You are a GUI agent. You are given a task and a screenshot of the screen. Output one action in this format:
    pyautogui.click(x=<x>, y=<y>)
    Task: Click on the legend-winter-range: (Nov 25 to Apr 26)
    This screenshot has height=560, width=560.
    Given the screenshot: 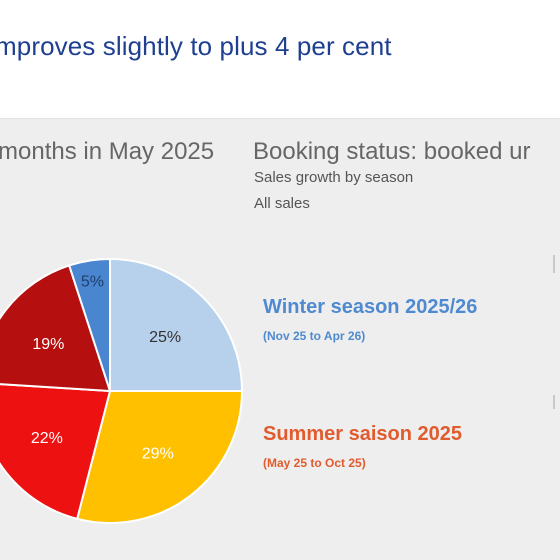 What is the action you would take?
    pyautogui.click(x=314, y=336)
    